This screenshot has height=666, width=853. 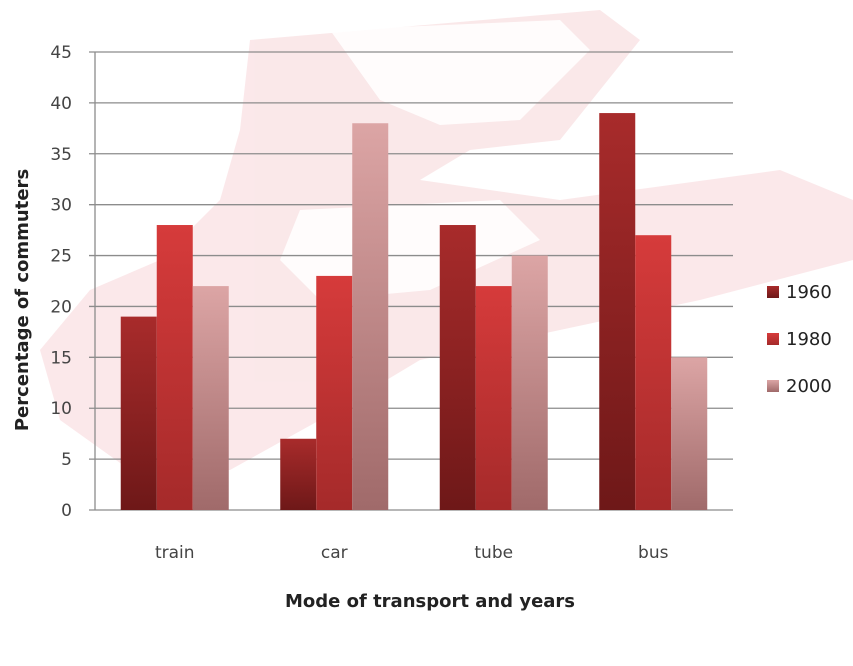 What do you see at coordinates (412, 553) in the screenshot?
I see `x-axis-categories: train car tube bus` at bounding box center [412, 553].